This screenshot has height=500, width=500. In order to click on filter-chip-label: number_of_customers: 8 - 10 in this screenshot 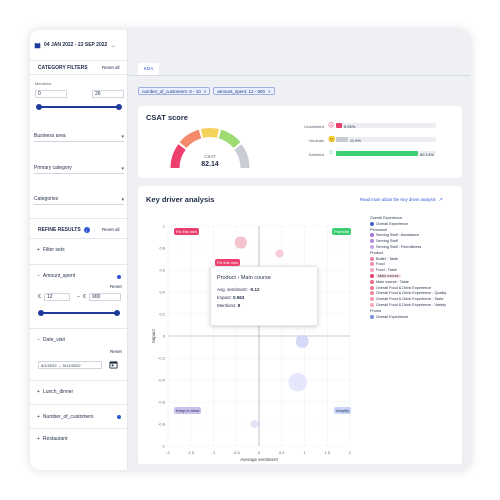, I will do `click(171, 91)`.